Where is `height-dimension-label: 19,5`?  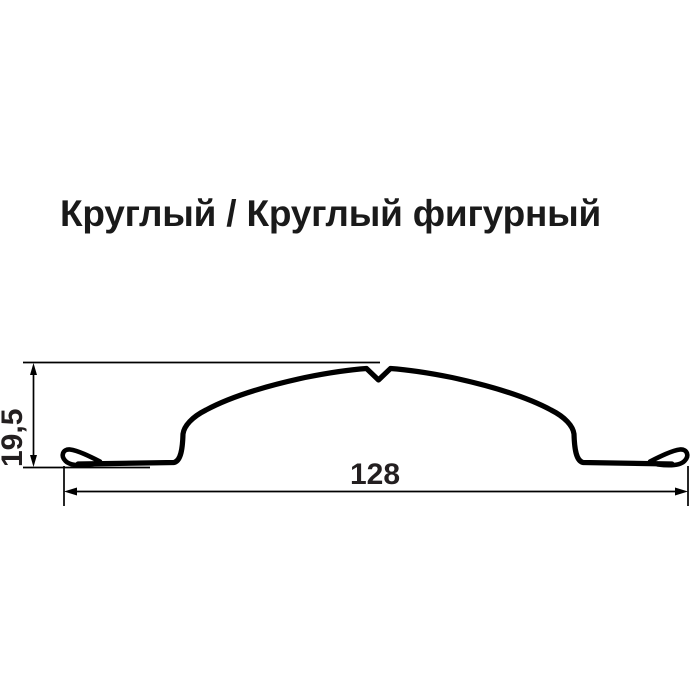
height-dimension-label: 19,5 is located at coordinates (14, 438).